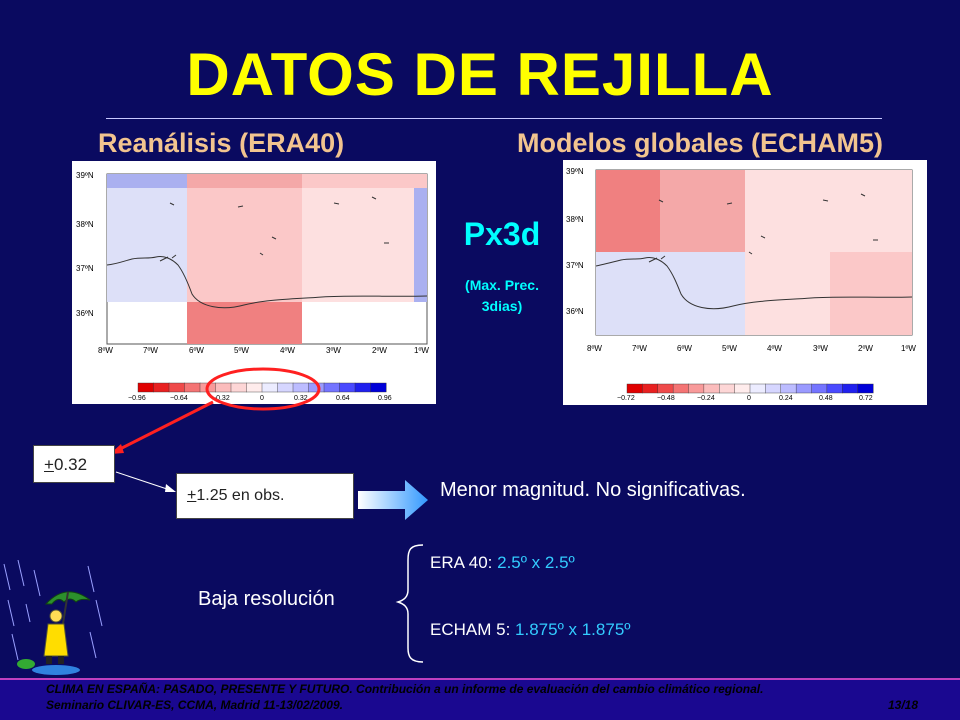  I want to click on echam5-resolution-value: 1.875º x 1.875º, so click(573, 629).